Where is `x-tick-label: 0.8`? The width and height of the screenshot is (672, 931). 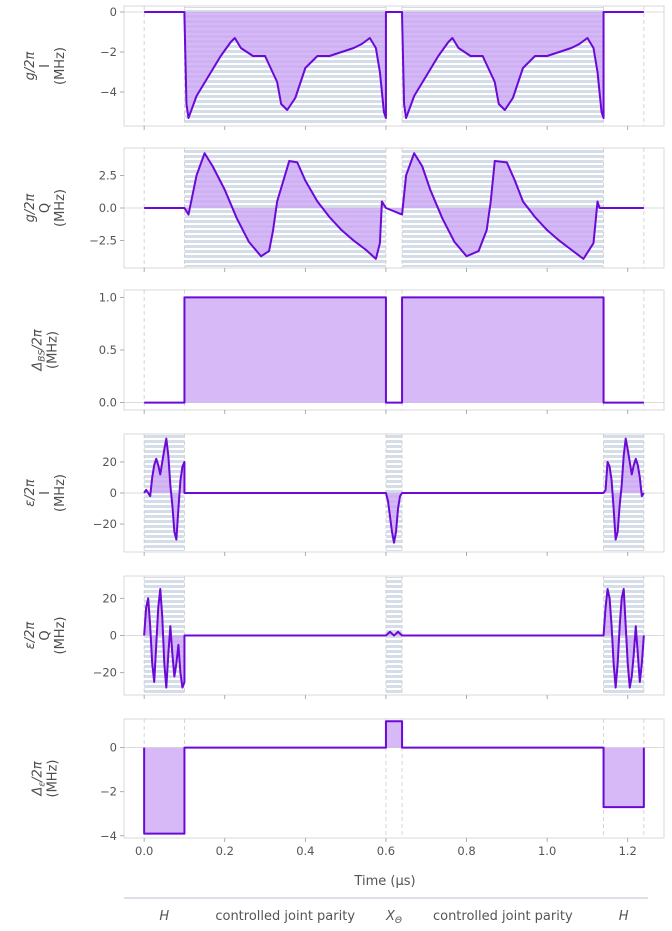
x-tick-label: 0.8 is located at coordinates (466, 851).